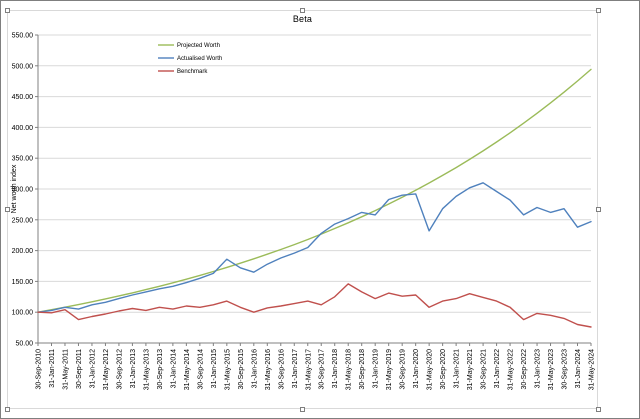 The image size is (640, 419). Describe the element at coordinates (23, 36) in the screenshot. I see `y-tick-label: 550.00` at that location.